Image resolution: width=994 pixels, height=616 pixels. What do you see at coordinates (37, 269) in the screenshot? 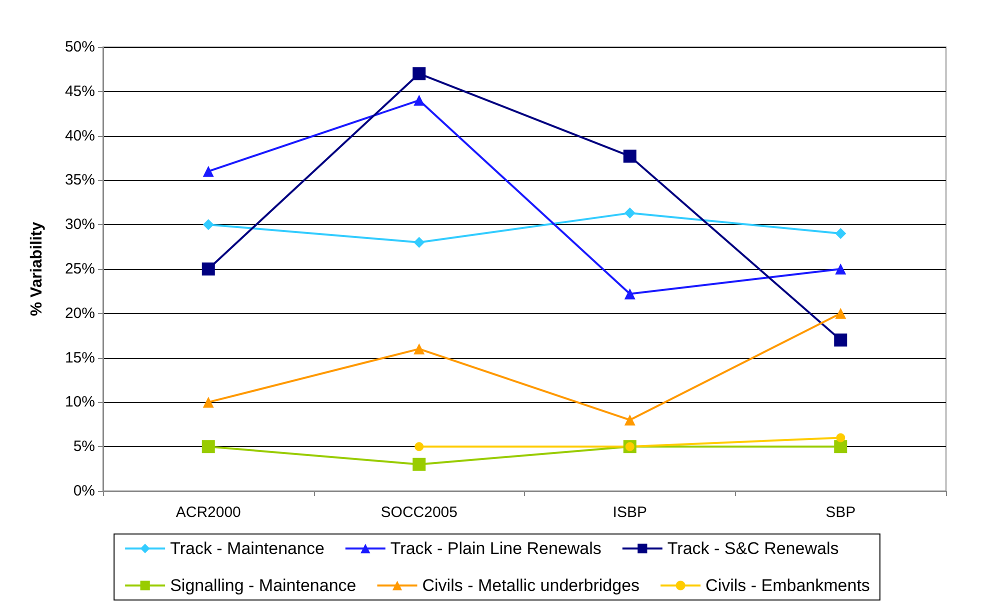
I see `y-axis-title: % Variability` at bounding box center [37, 269].